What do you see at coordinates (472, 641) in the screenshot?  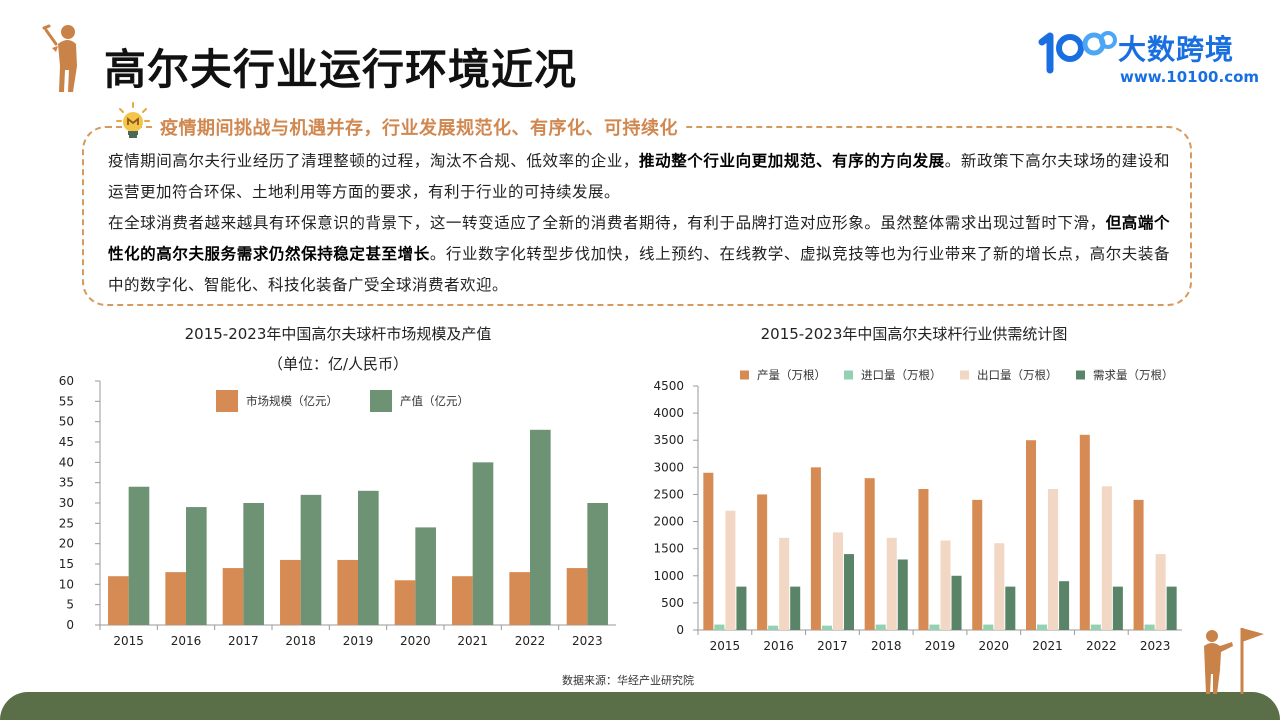 I see `x-tick-label: 2021` at bounding box center [472, 641].